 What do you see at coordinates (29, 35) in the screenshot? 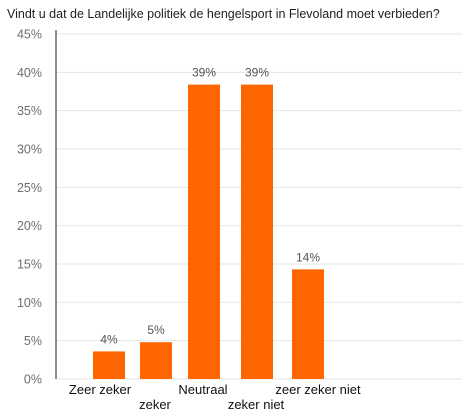
I see `y-tick-label: 45%` at bounding box center [29, 35].